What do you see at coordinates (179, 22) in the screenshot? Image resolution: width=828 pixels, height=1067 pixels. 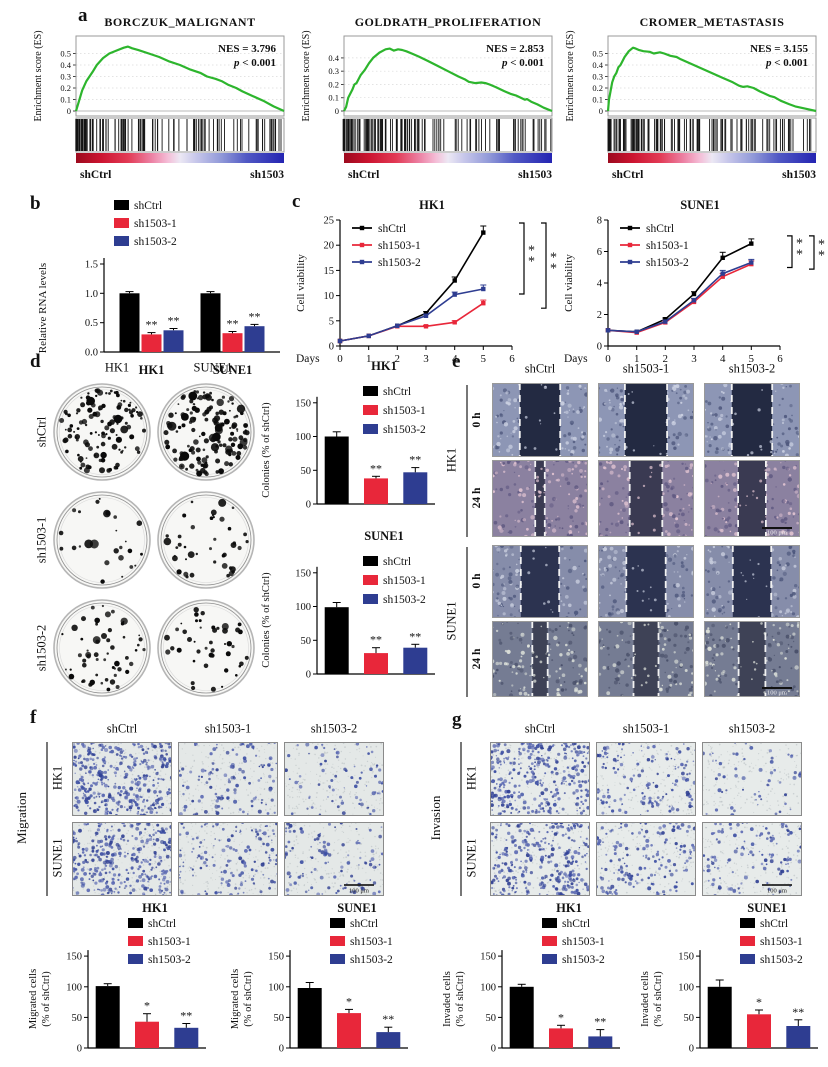 I see `svg-text: BORCZUK_MALIGNANT` at bounding box center [179, 22].